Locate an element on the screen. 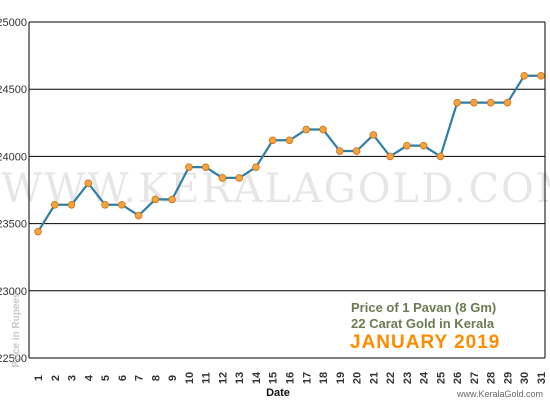  y-tick-label: 22500 is located at coordinates (13, 359).